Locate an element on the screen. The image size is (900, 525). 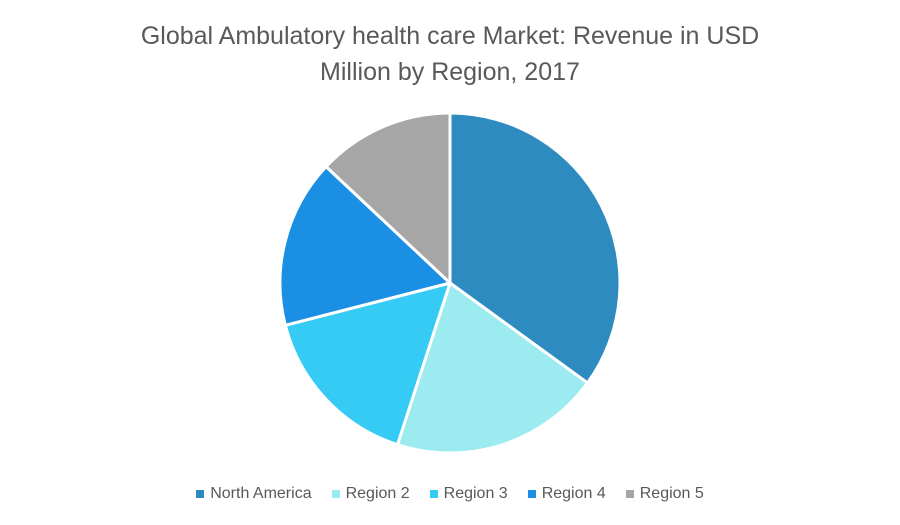
pie-slice-north-america is located at coordinates (535, 248).